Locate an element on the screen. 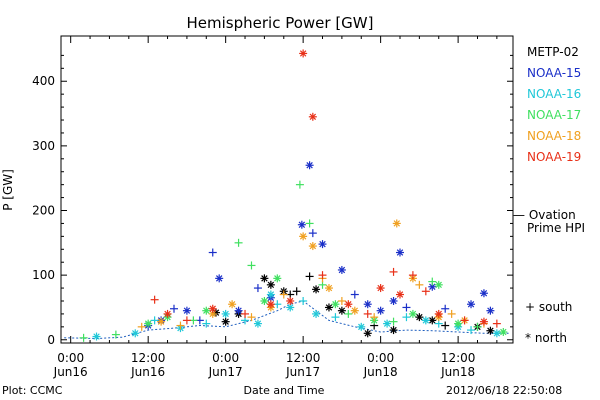  legend-entry-noaa-15: NOAA-15 is located at coordinates (554, 73).